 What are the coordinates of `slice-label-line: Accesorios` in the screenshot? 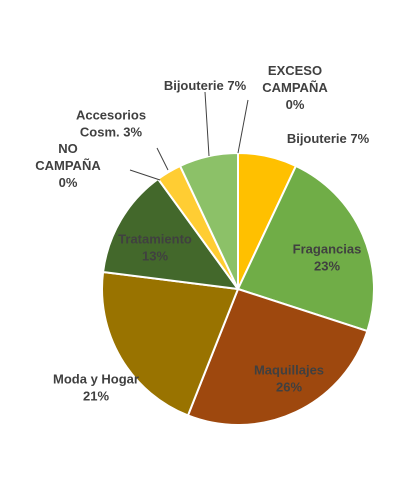 It's located at (111, 115).